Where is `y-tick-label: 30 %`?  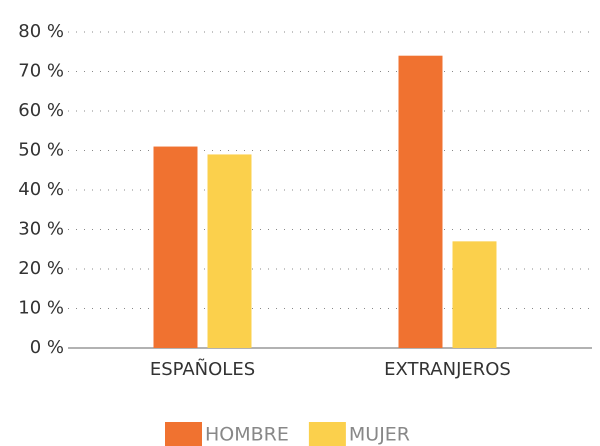 y-tick-label: 30 % is located at coordinates (41, 229).